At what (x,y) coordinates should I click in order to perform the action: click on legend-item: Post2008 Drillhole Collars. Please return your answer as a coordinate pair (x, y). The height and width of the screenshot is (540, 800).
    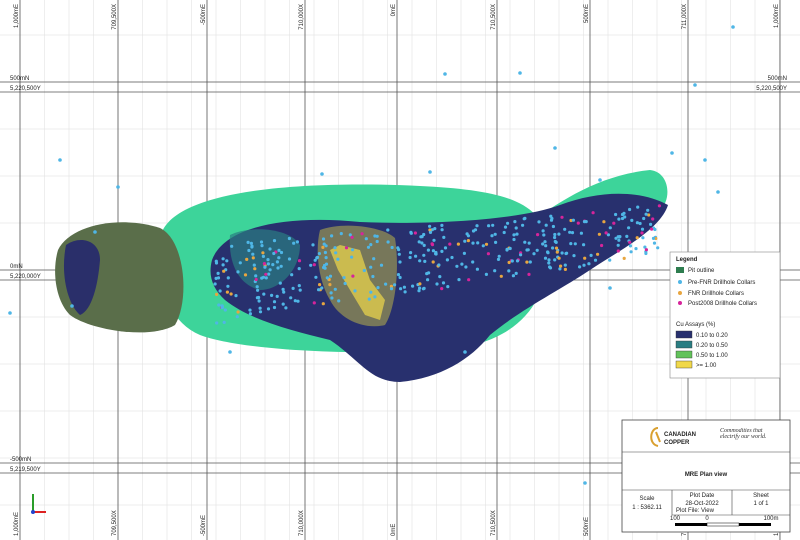
    Looking at the image, I should click on (722, 304).